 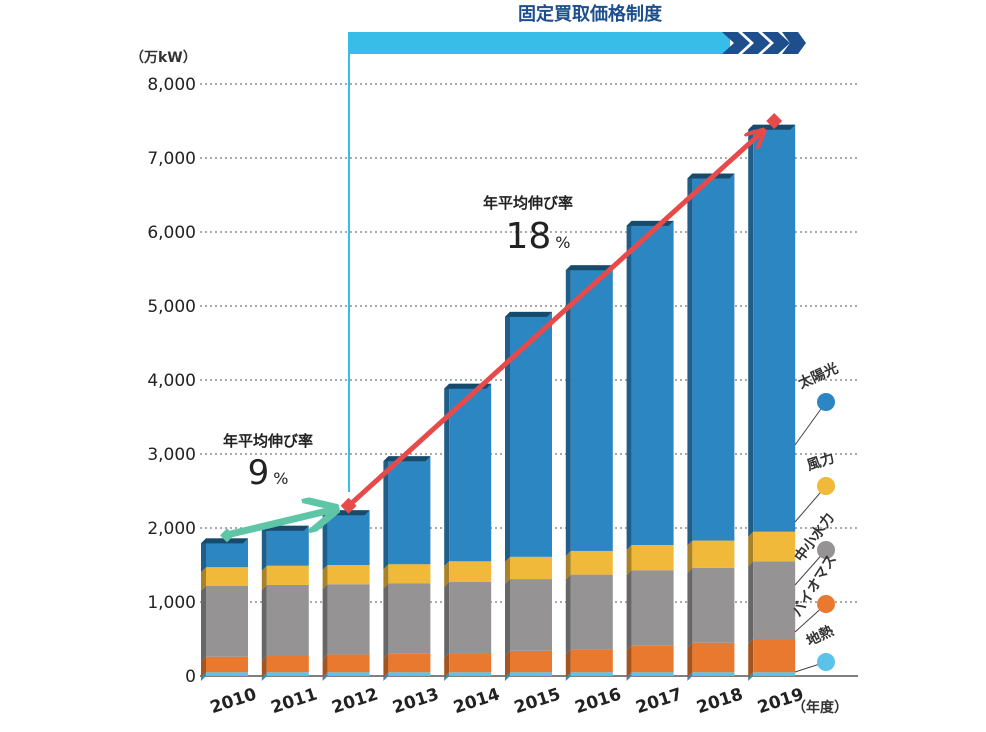 I want to click on growth-rate-unit: %, so click(x=280, y=478).